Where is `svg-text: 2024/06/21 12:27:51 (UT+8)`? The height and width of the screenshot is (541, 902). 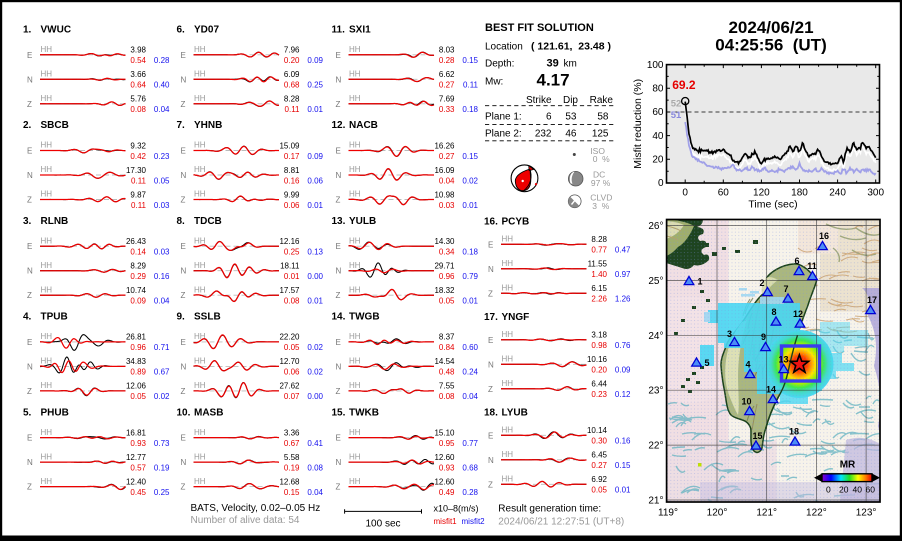 svg-text: 2024/06/21 12:27:51 (UT+8) is located at coordinates (561, 522).